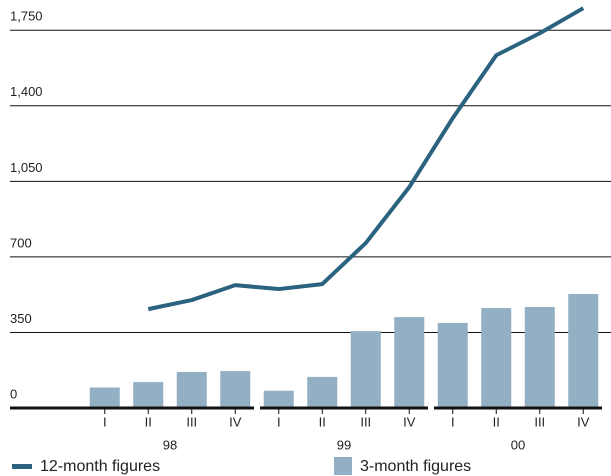  What do you see at coordinates (13, 393) in the screenshot?
I see `y-tick-label: 0` at bounding box center [13, 393].